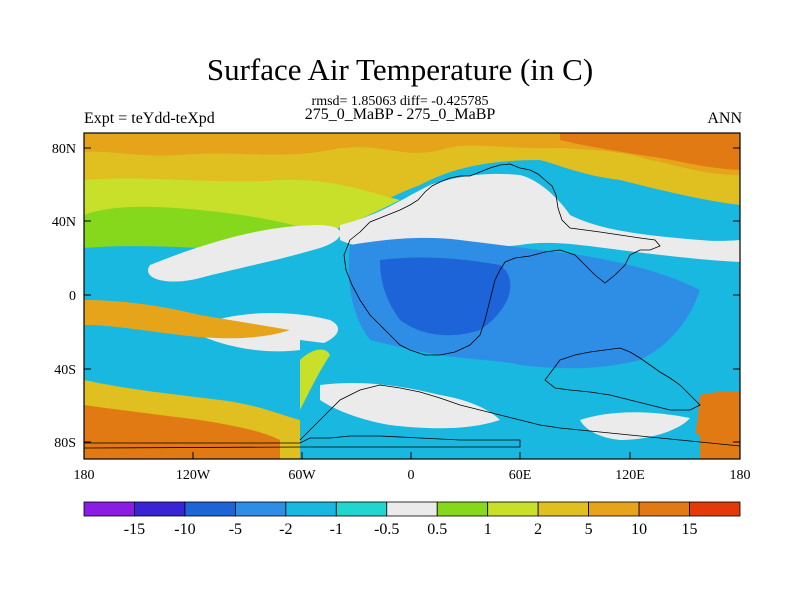 This screenshot has width=800, height=600. I want to click on x-tick-label: 120E, so click(630, 475).